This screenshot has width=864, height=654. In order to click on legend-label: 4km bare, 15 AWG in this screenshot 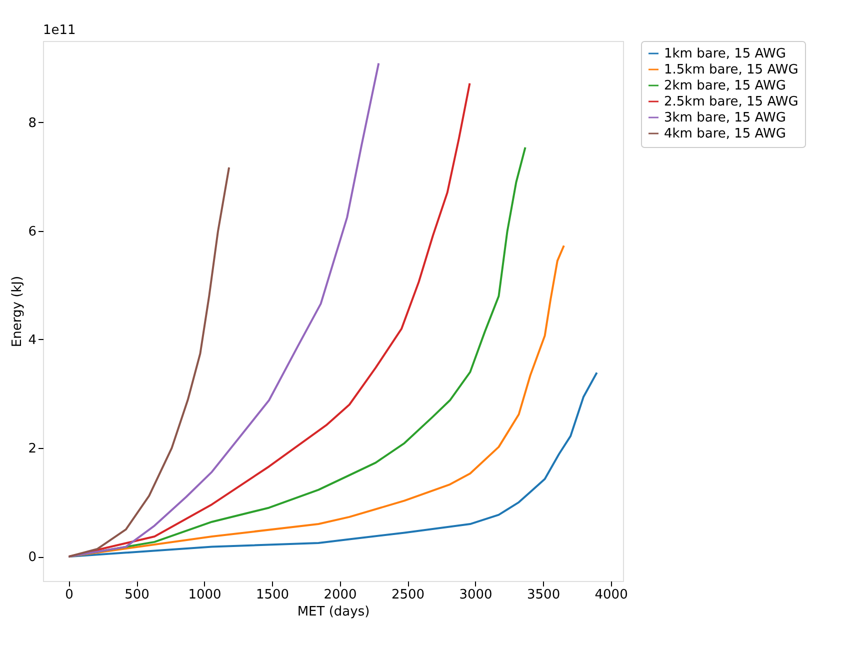, I will do `click(725, 134)`.